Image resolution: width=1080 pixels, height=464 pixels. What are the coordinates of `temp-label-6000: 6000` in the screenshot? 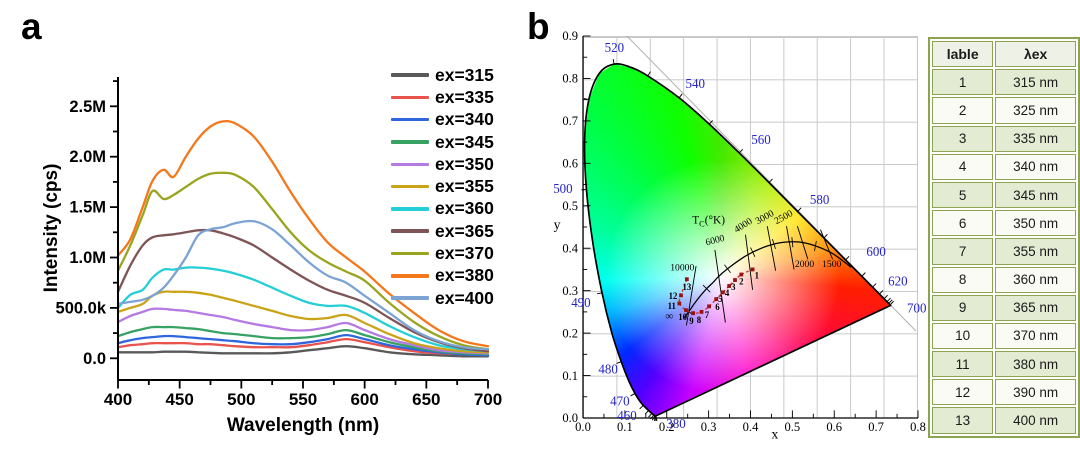 It's located at (715, 241).